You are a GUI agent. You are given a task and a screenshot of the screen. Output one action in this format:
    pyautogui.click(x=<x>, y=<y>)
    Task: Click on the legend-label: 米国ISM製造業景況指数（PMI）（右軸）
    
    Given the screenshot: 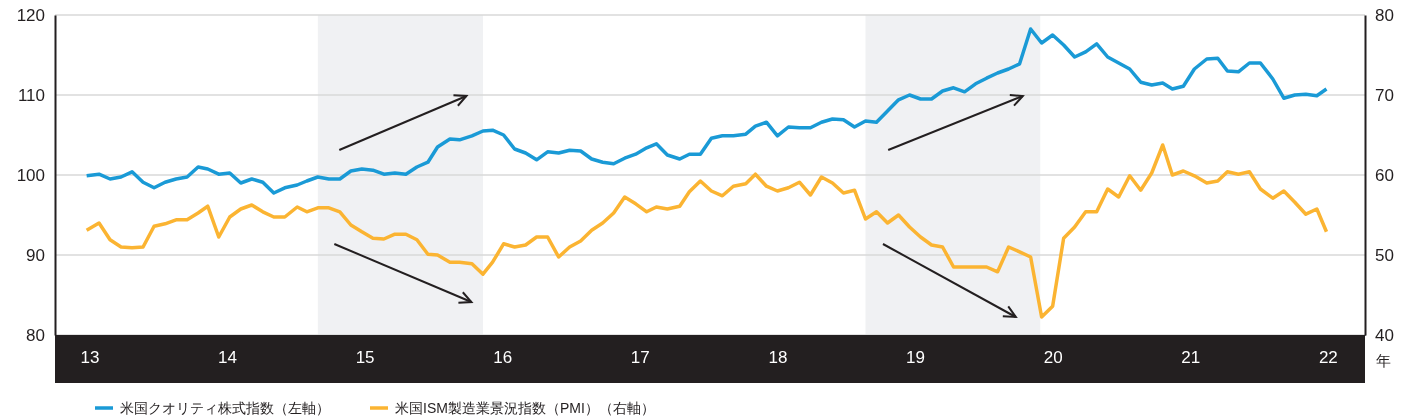 What is the action you would take?
    pyautogui.click(x=525, y=408)
    